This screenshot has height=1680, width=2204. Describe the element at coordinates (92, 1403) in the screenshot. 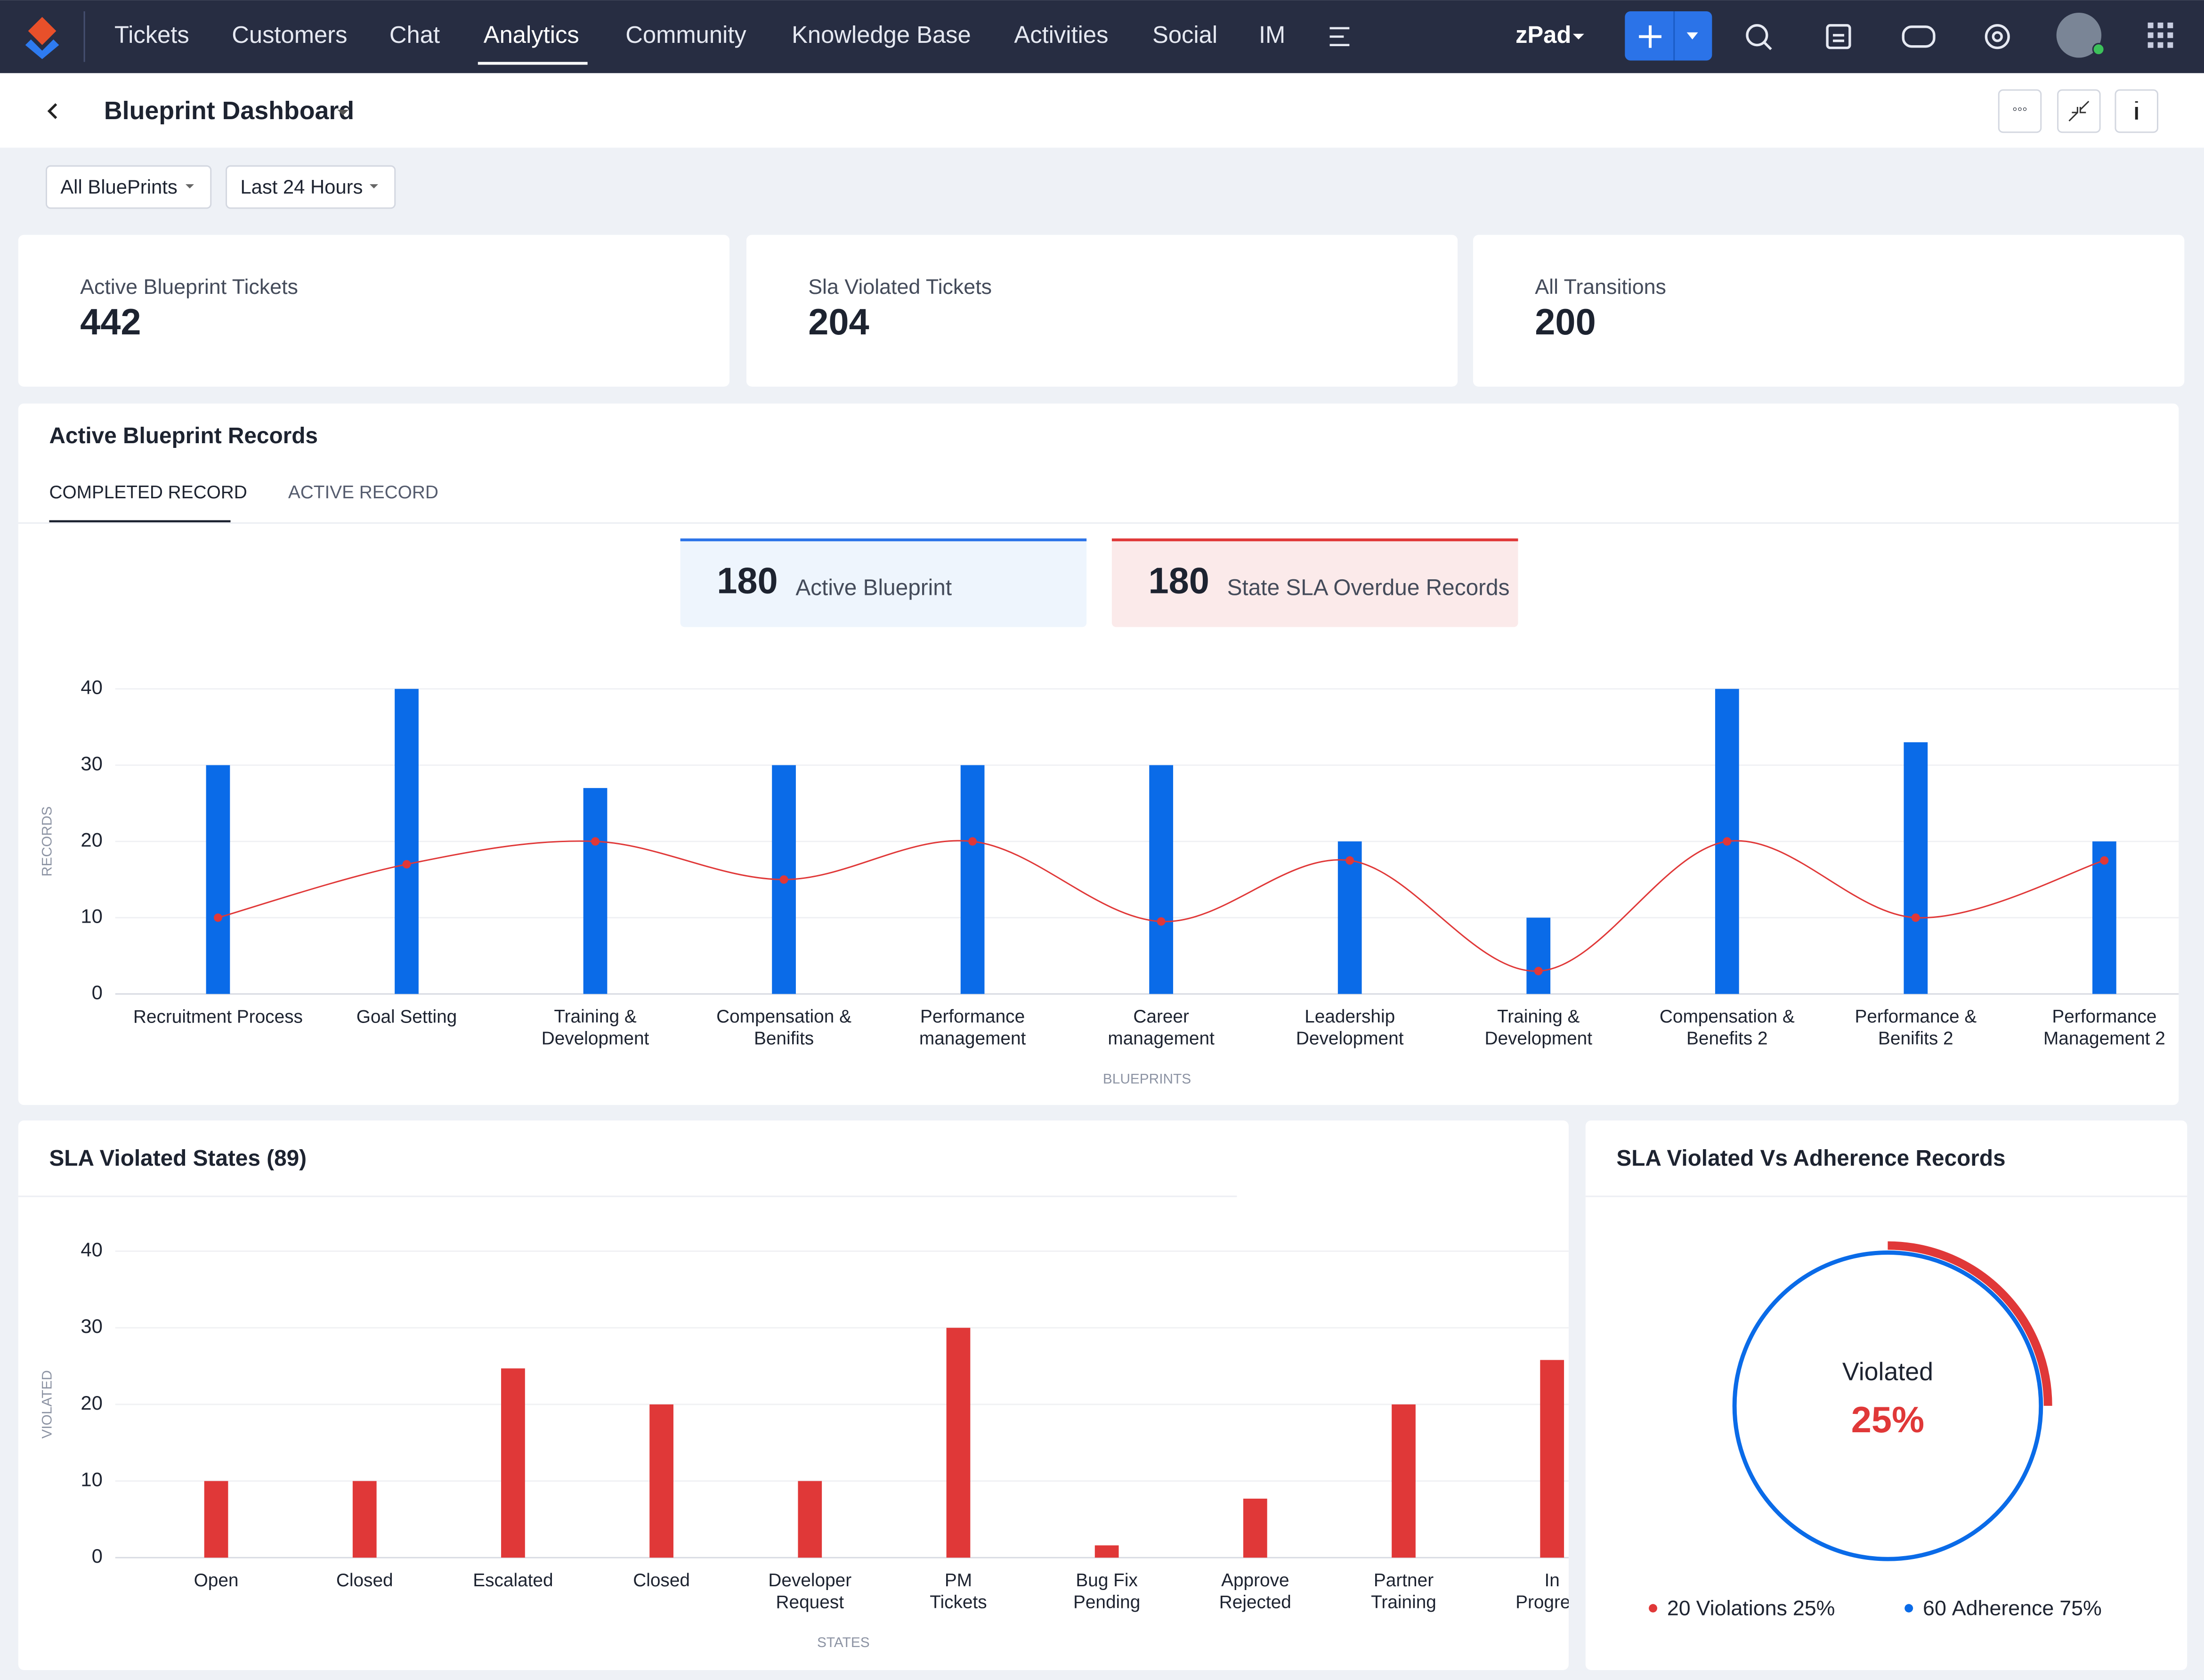

I see `y-tick-label: 20` at that location.